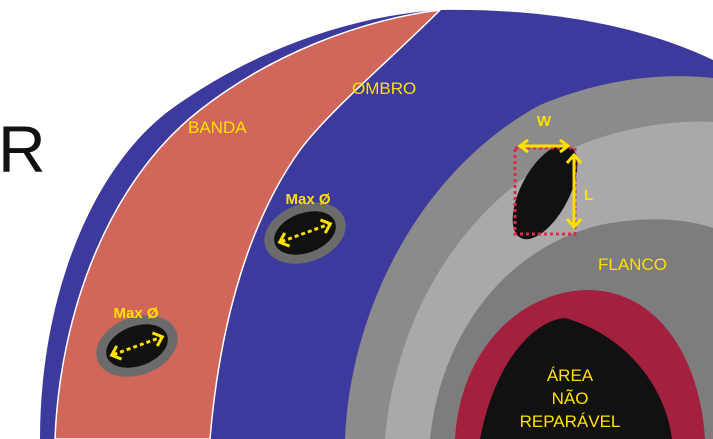 This screenshot has height=439, width=713. I want to click on tread-label: BANDA, so click(217, 127).